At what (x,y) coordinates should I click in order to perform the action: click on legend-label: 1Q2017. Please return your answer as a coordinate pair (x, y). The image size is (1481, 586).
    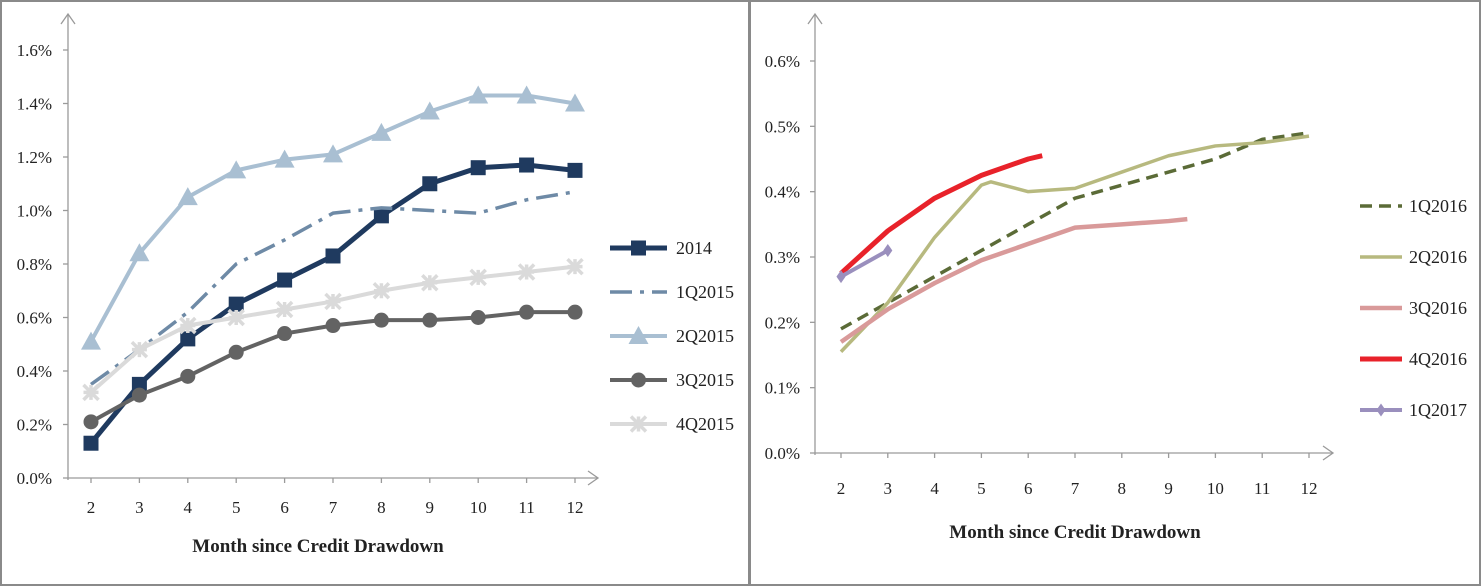
    Looking at the image, I should click on (1438, 410).